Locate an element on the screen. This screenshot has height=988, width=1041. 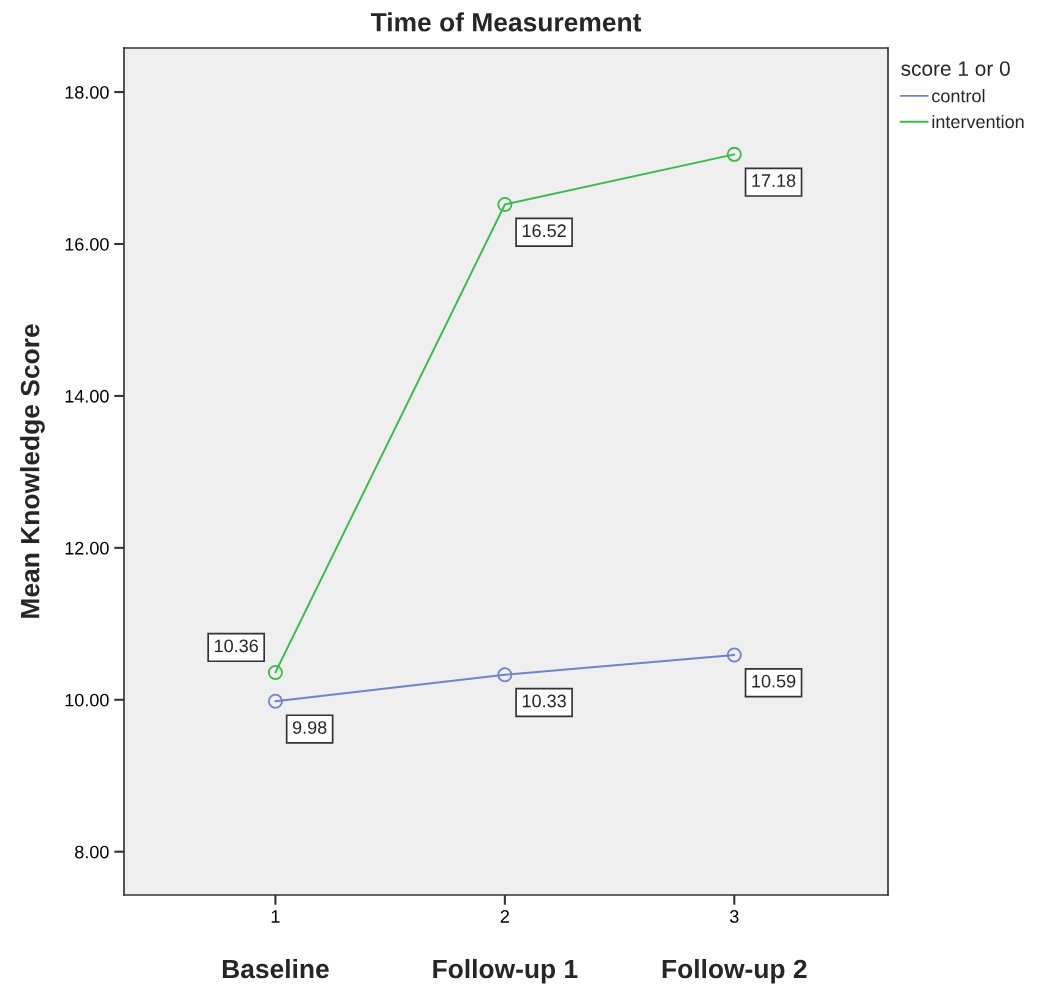
y-tick-label: 10.00 is located at coordinates (87, 700).